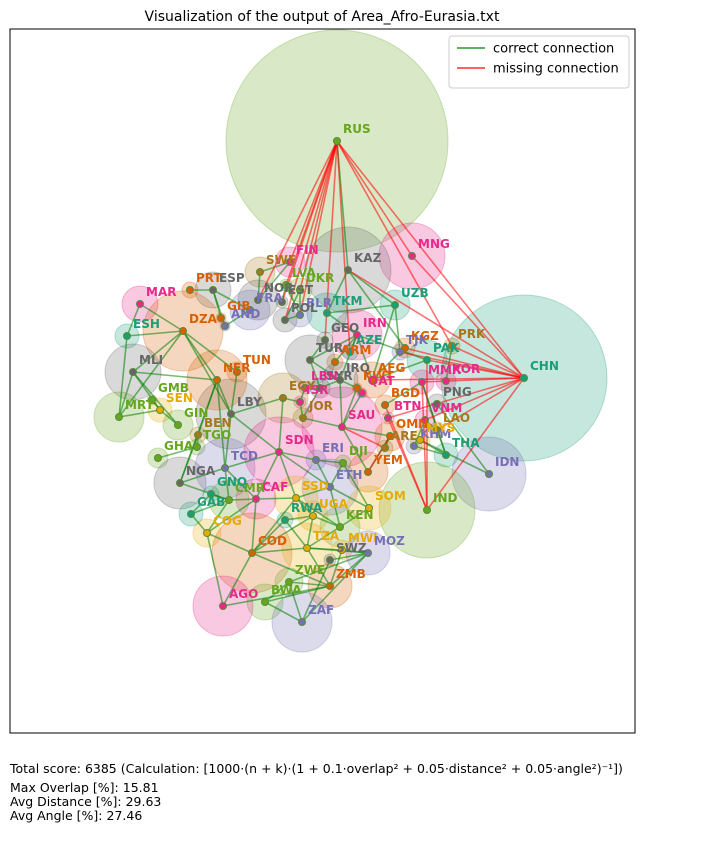  What do you see at coordinates (144, 801) in the screenshot?
I see `distance-value: 29.63` at bounding box center [144, 801].